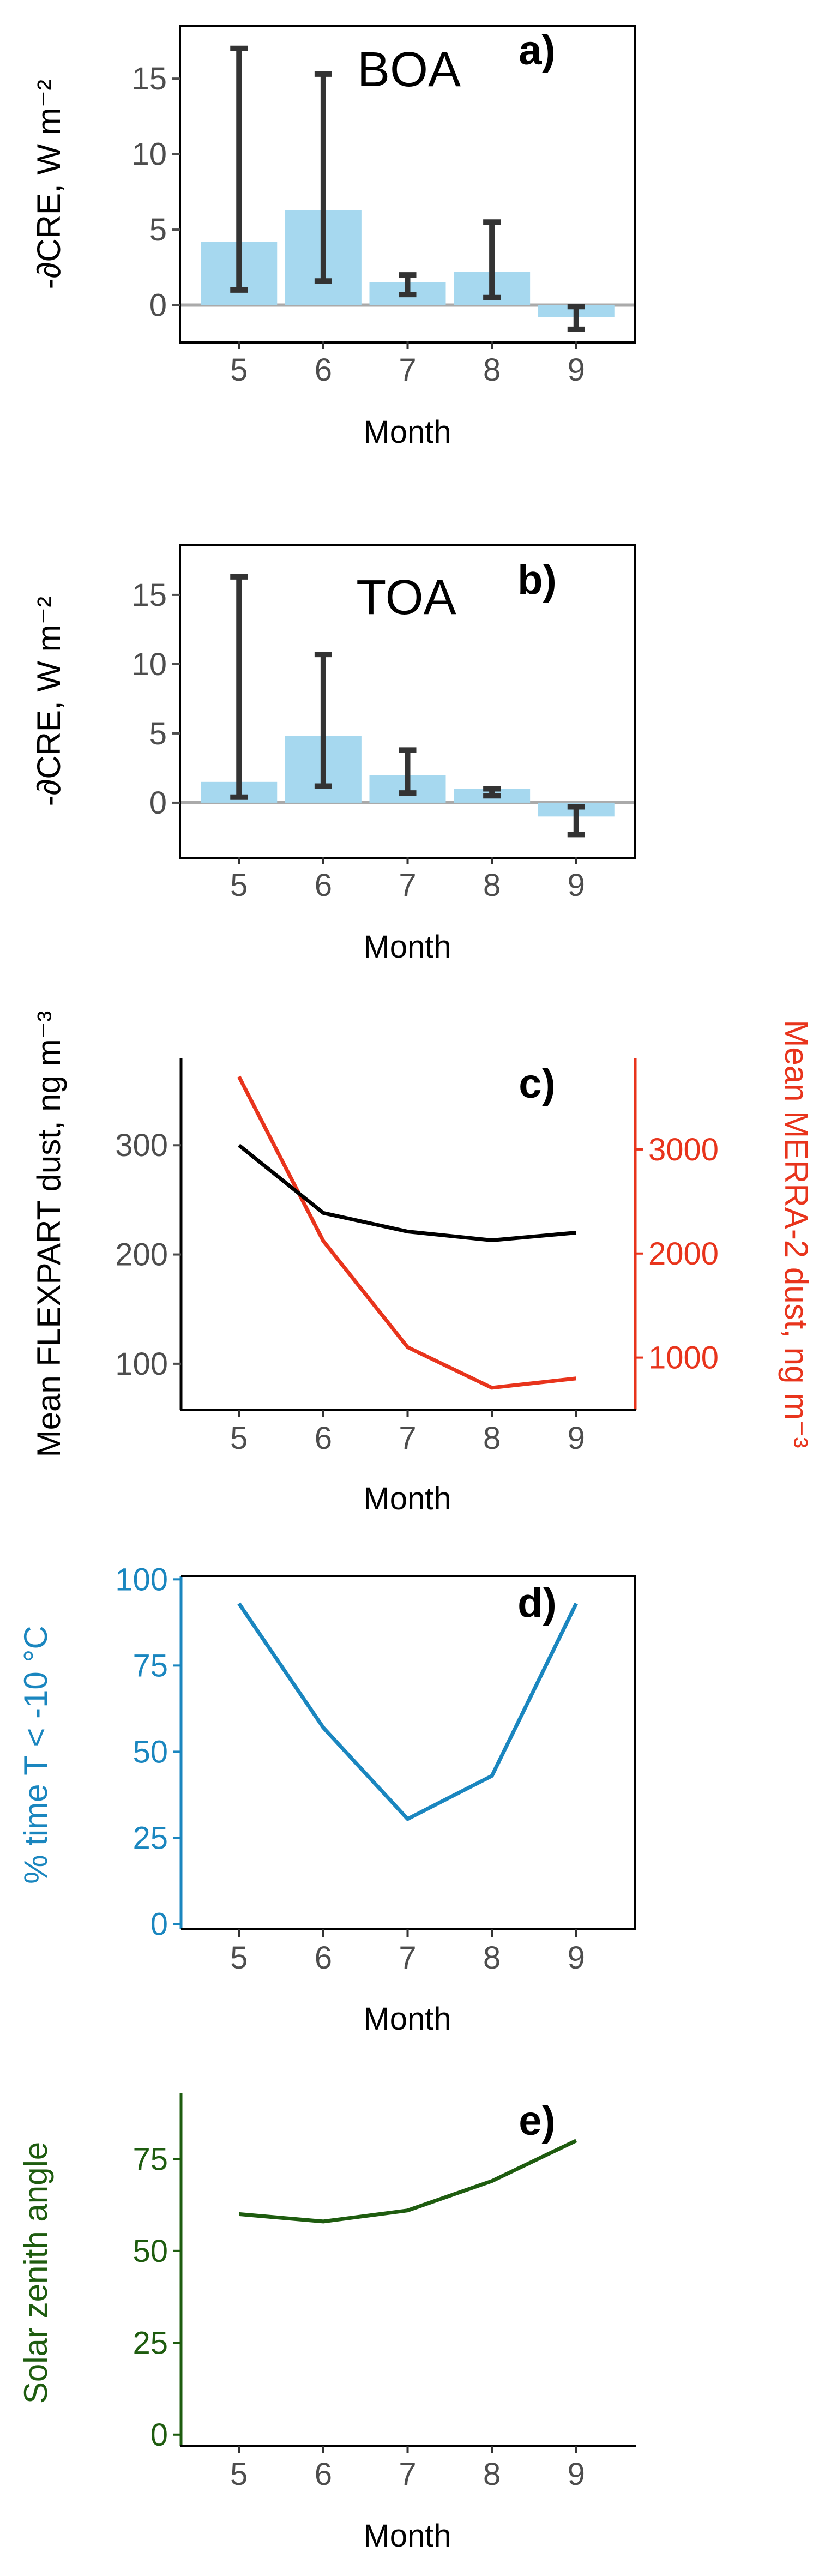 This screenshot has height=2576, width=837. What do you see at coordinates (576, 2474) in the screenshot?
I see `e-xtick-label: 9` at bounding box center [576, 2474].